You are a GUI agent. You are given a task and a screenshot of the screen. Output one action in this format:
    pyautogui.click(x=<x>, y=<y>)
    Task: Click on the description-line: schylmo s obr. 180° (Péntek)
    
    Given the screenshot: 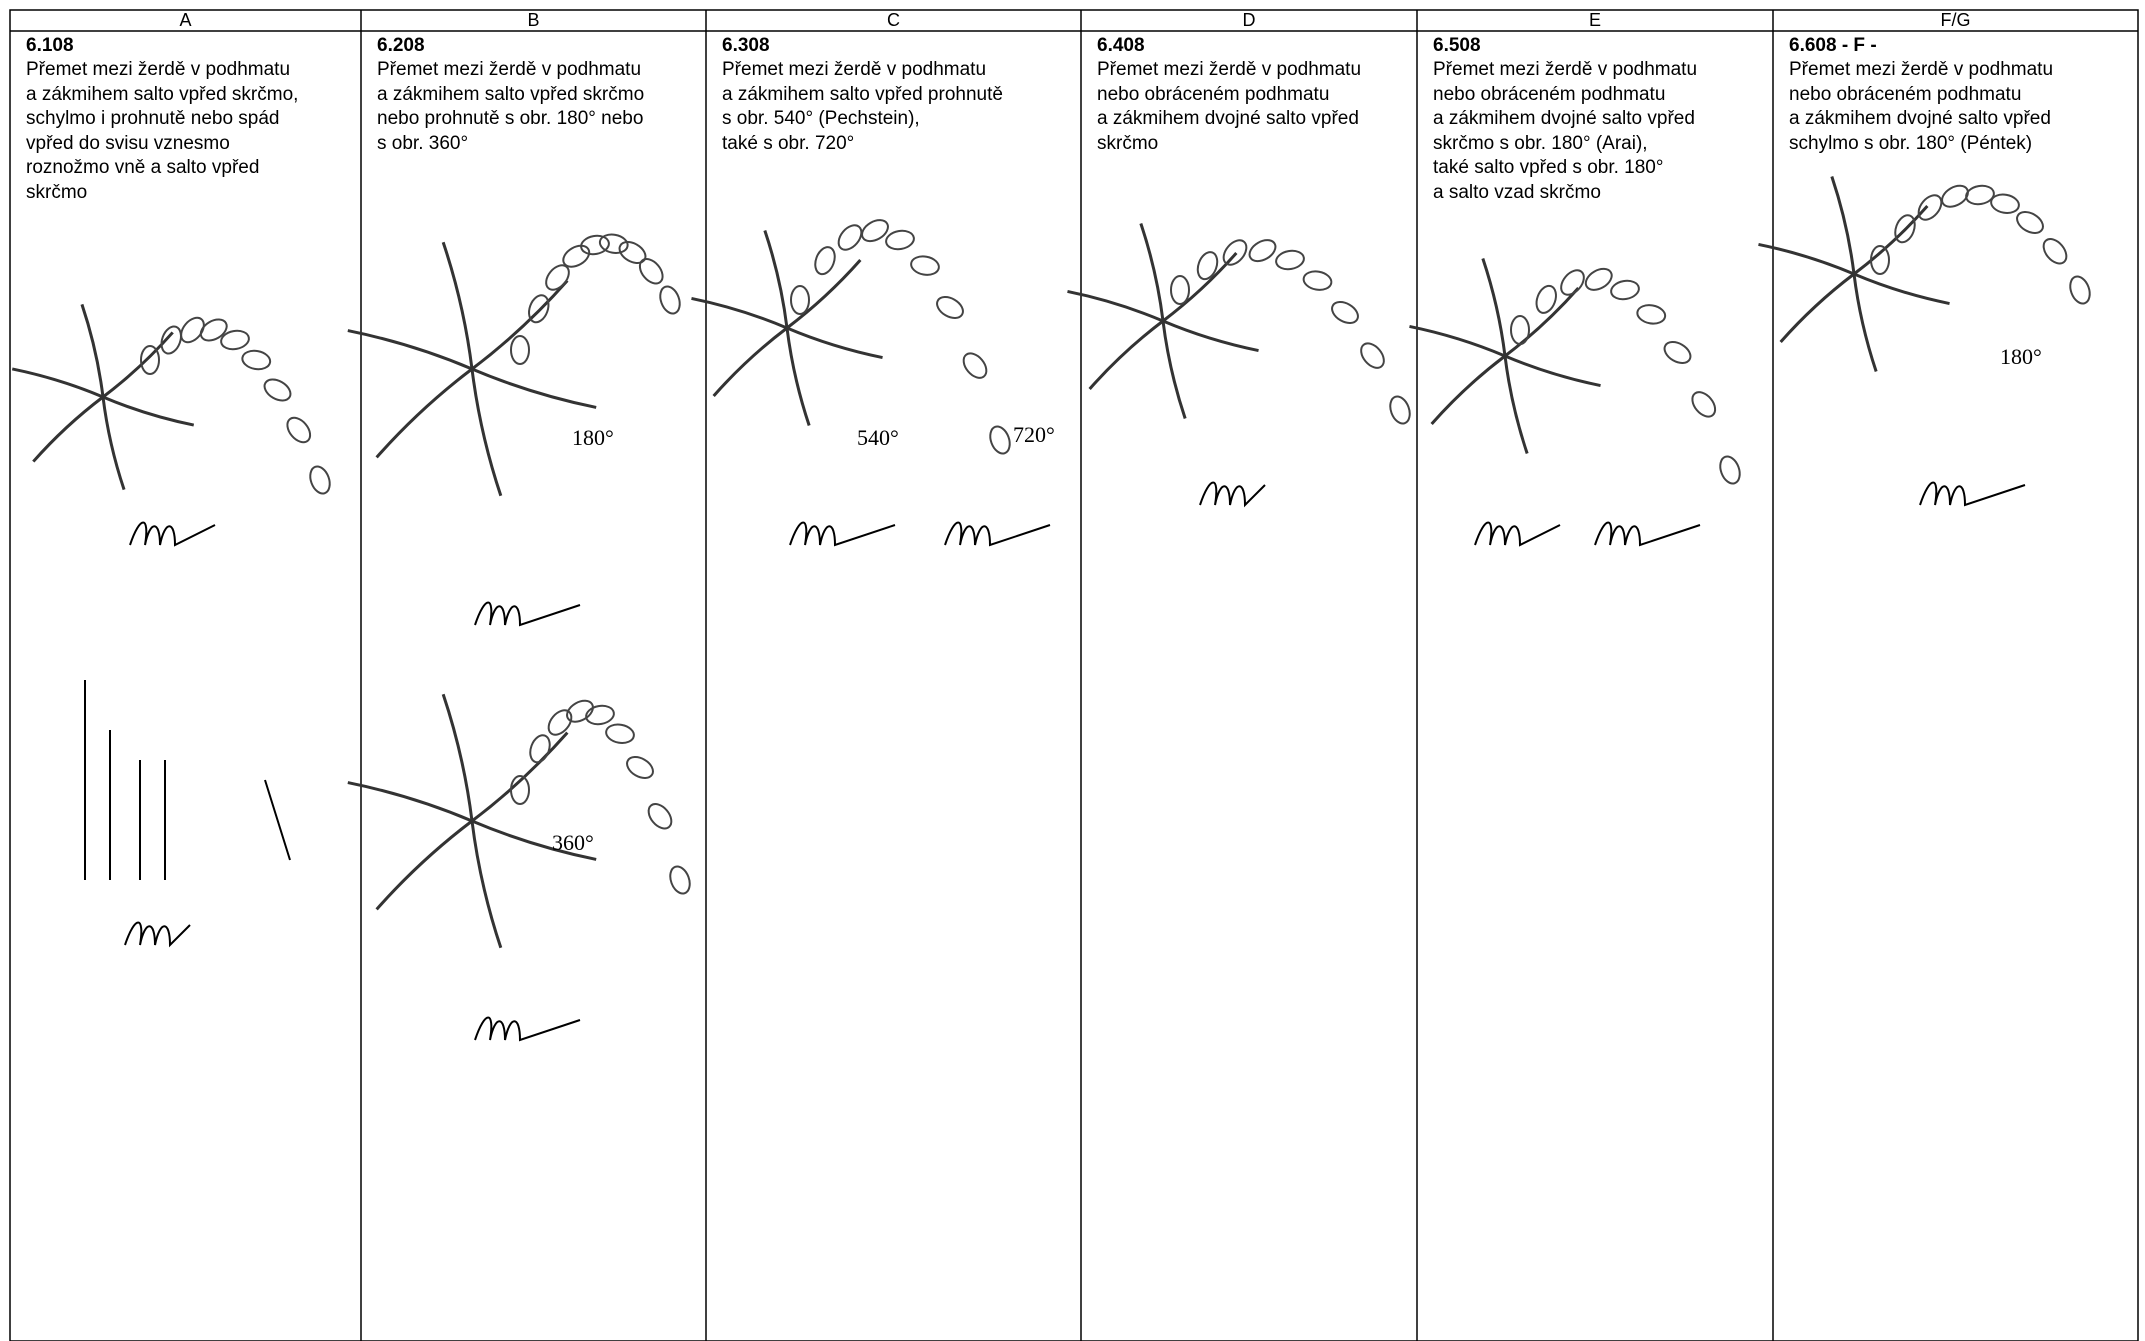 What is the action you would take?
    pyautogui.click(x=1911, y=143)
    